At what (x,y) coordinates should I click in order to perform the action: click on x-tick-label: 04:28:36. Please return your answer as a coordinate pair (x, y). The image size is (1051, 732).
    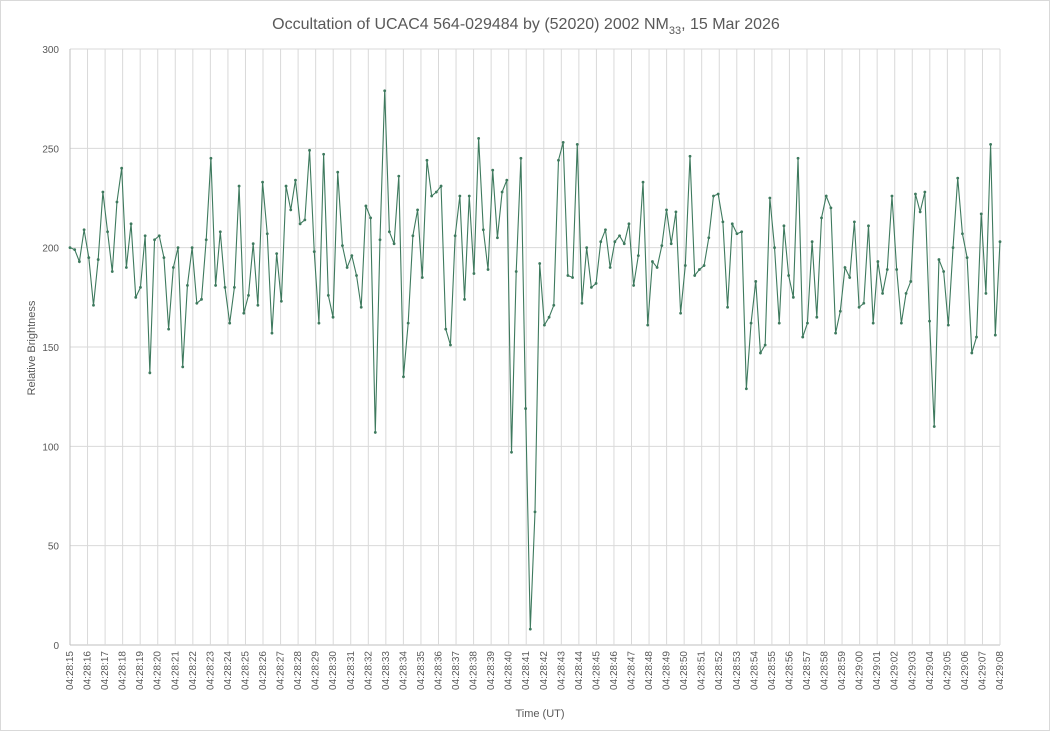
    Looking at the image, I should click on (438, 670).